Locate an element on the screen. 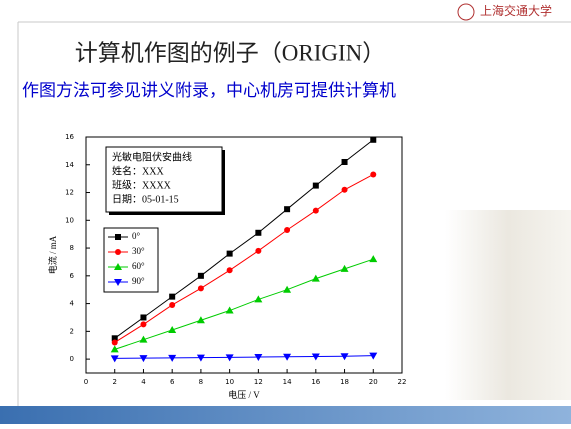 Image resolution: width=571 pixels, height=429 pixels. y-tick-label: 2 is located at coordinates (72, 331).